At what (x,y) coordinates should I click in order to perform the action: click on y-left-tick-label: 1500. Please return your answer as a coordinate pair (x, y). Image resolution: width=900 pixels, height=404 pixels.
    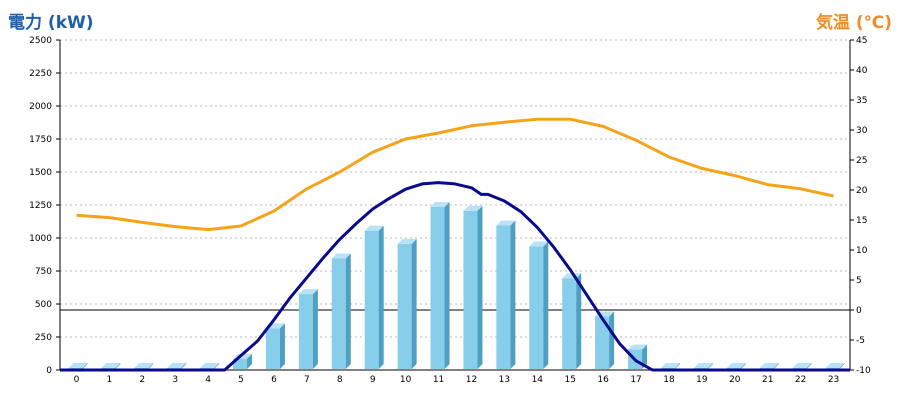
    Looking at the image, I should click on (40, 173).